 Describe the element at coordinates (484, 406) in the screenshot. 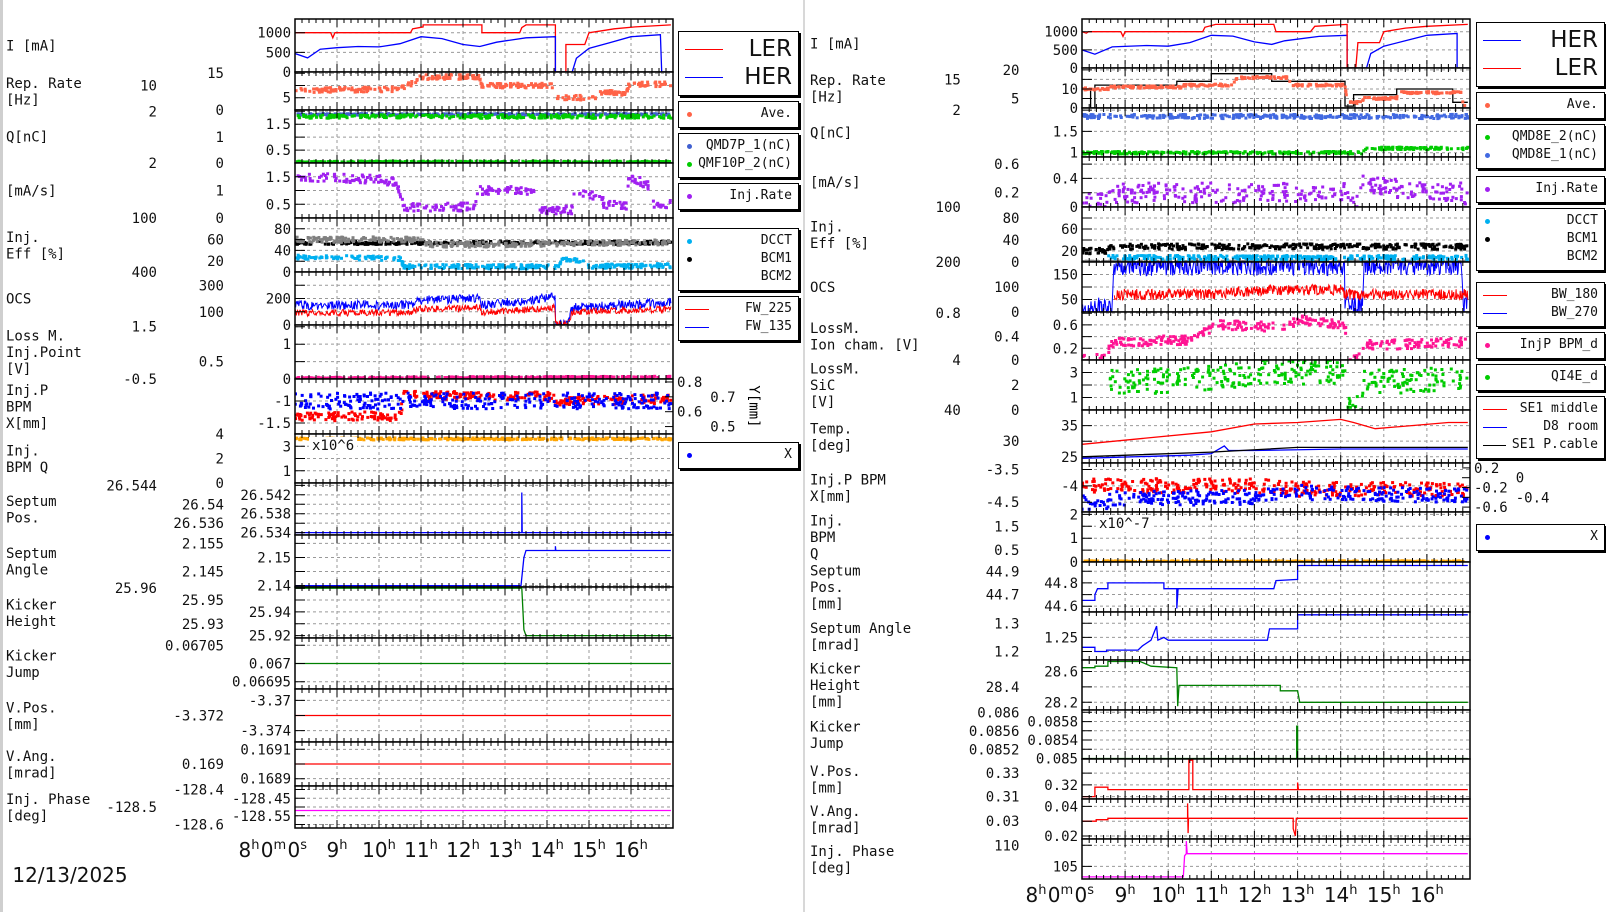

I see `axis-ticks` at that location.